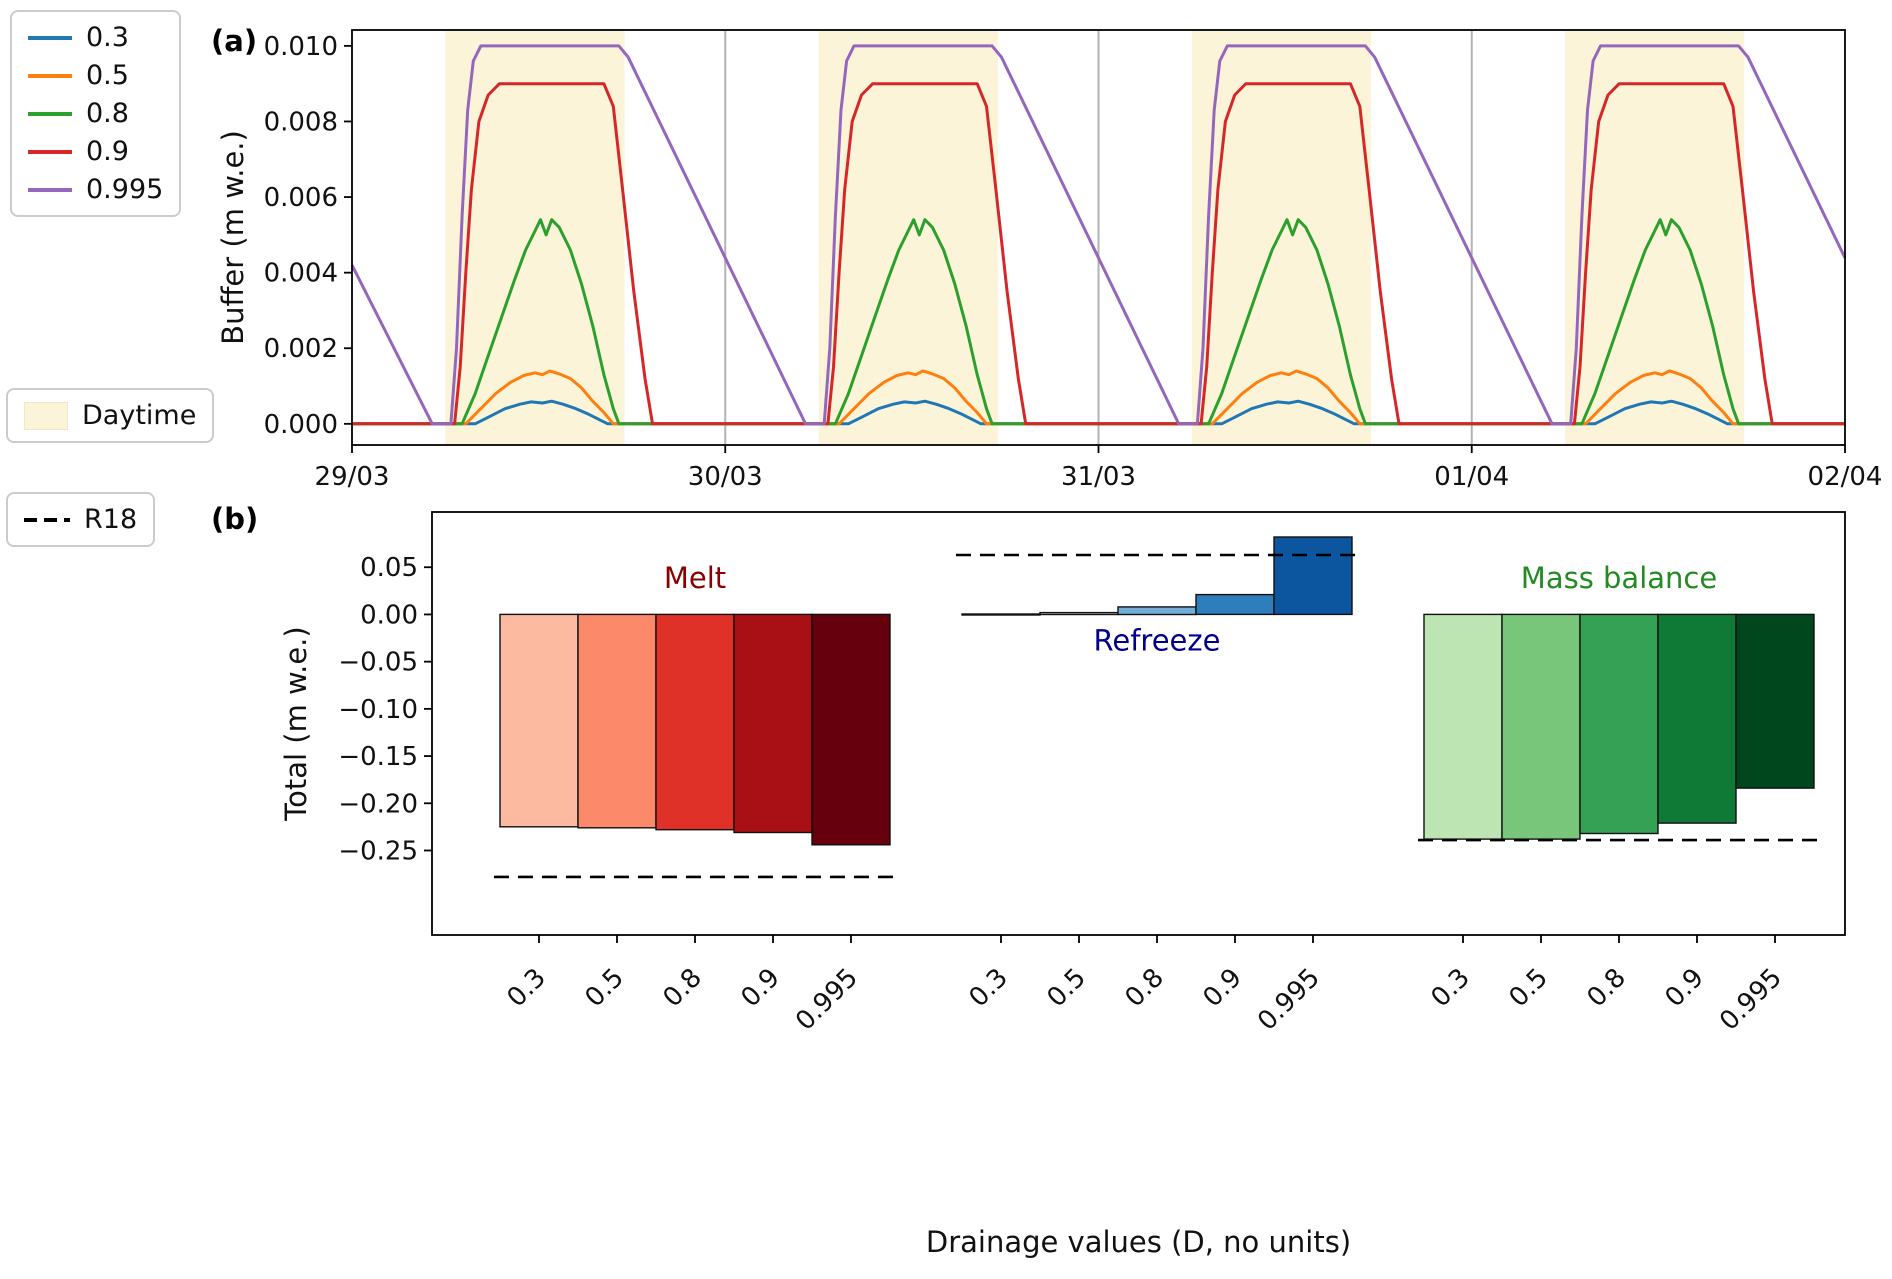  I want to click on legend-daytime: Daytime, so click(110, 416).